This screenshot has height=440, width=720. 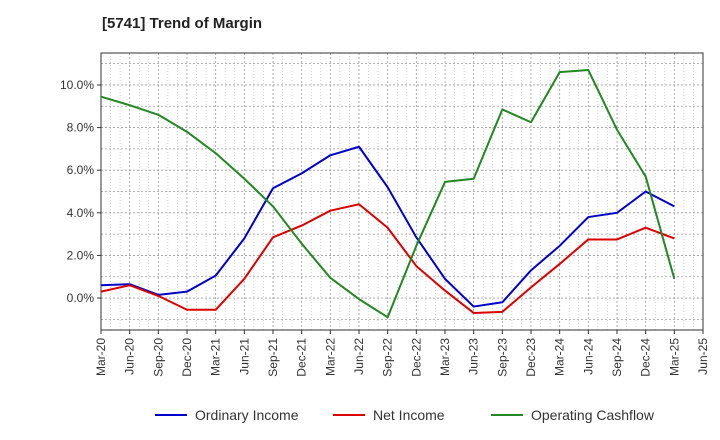 I want to click on y-tick-label: 0.0%, so click(x=81, y=298).